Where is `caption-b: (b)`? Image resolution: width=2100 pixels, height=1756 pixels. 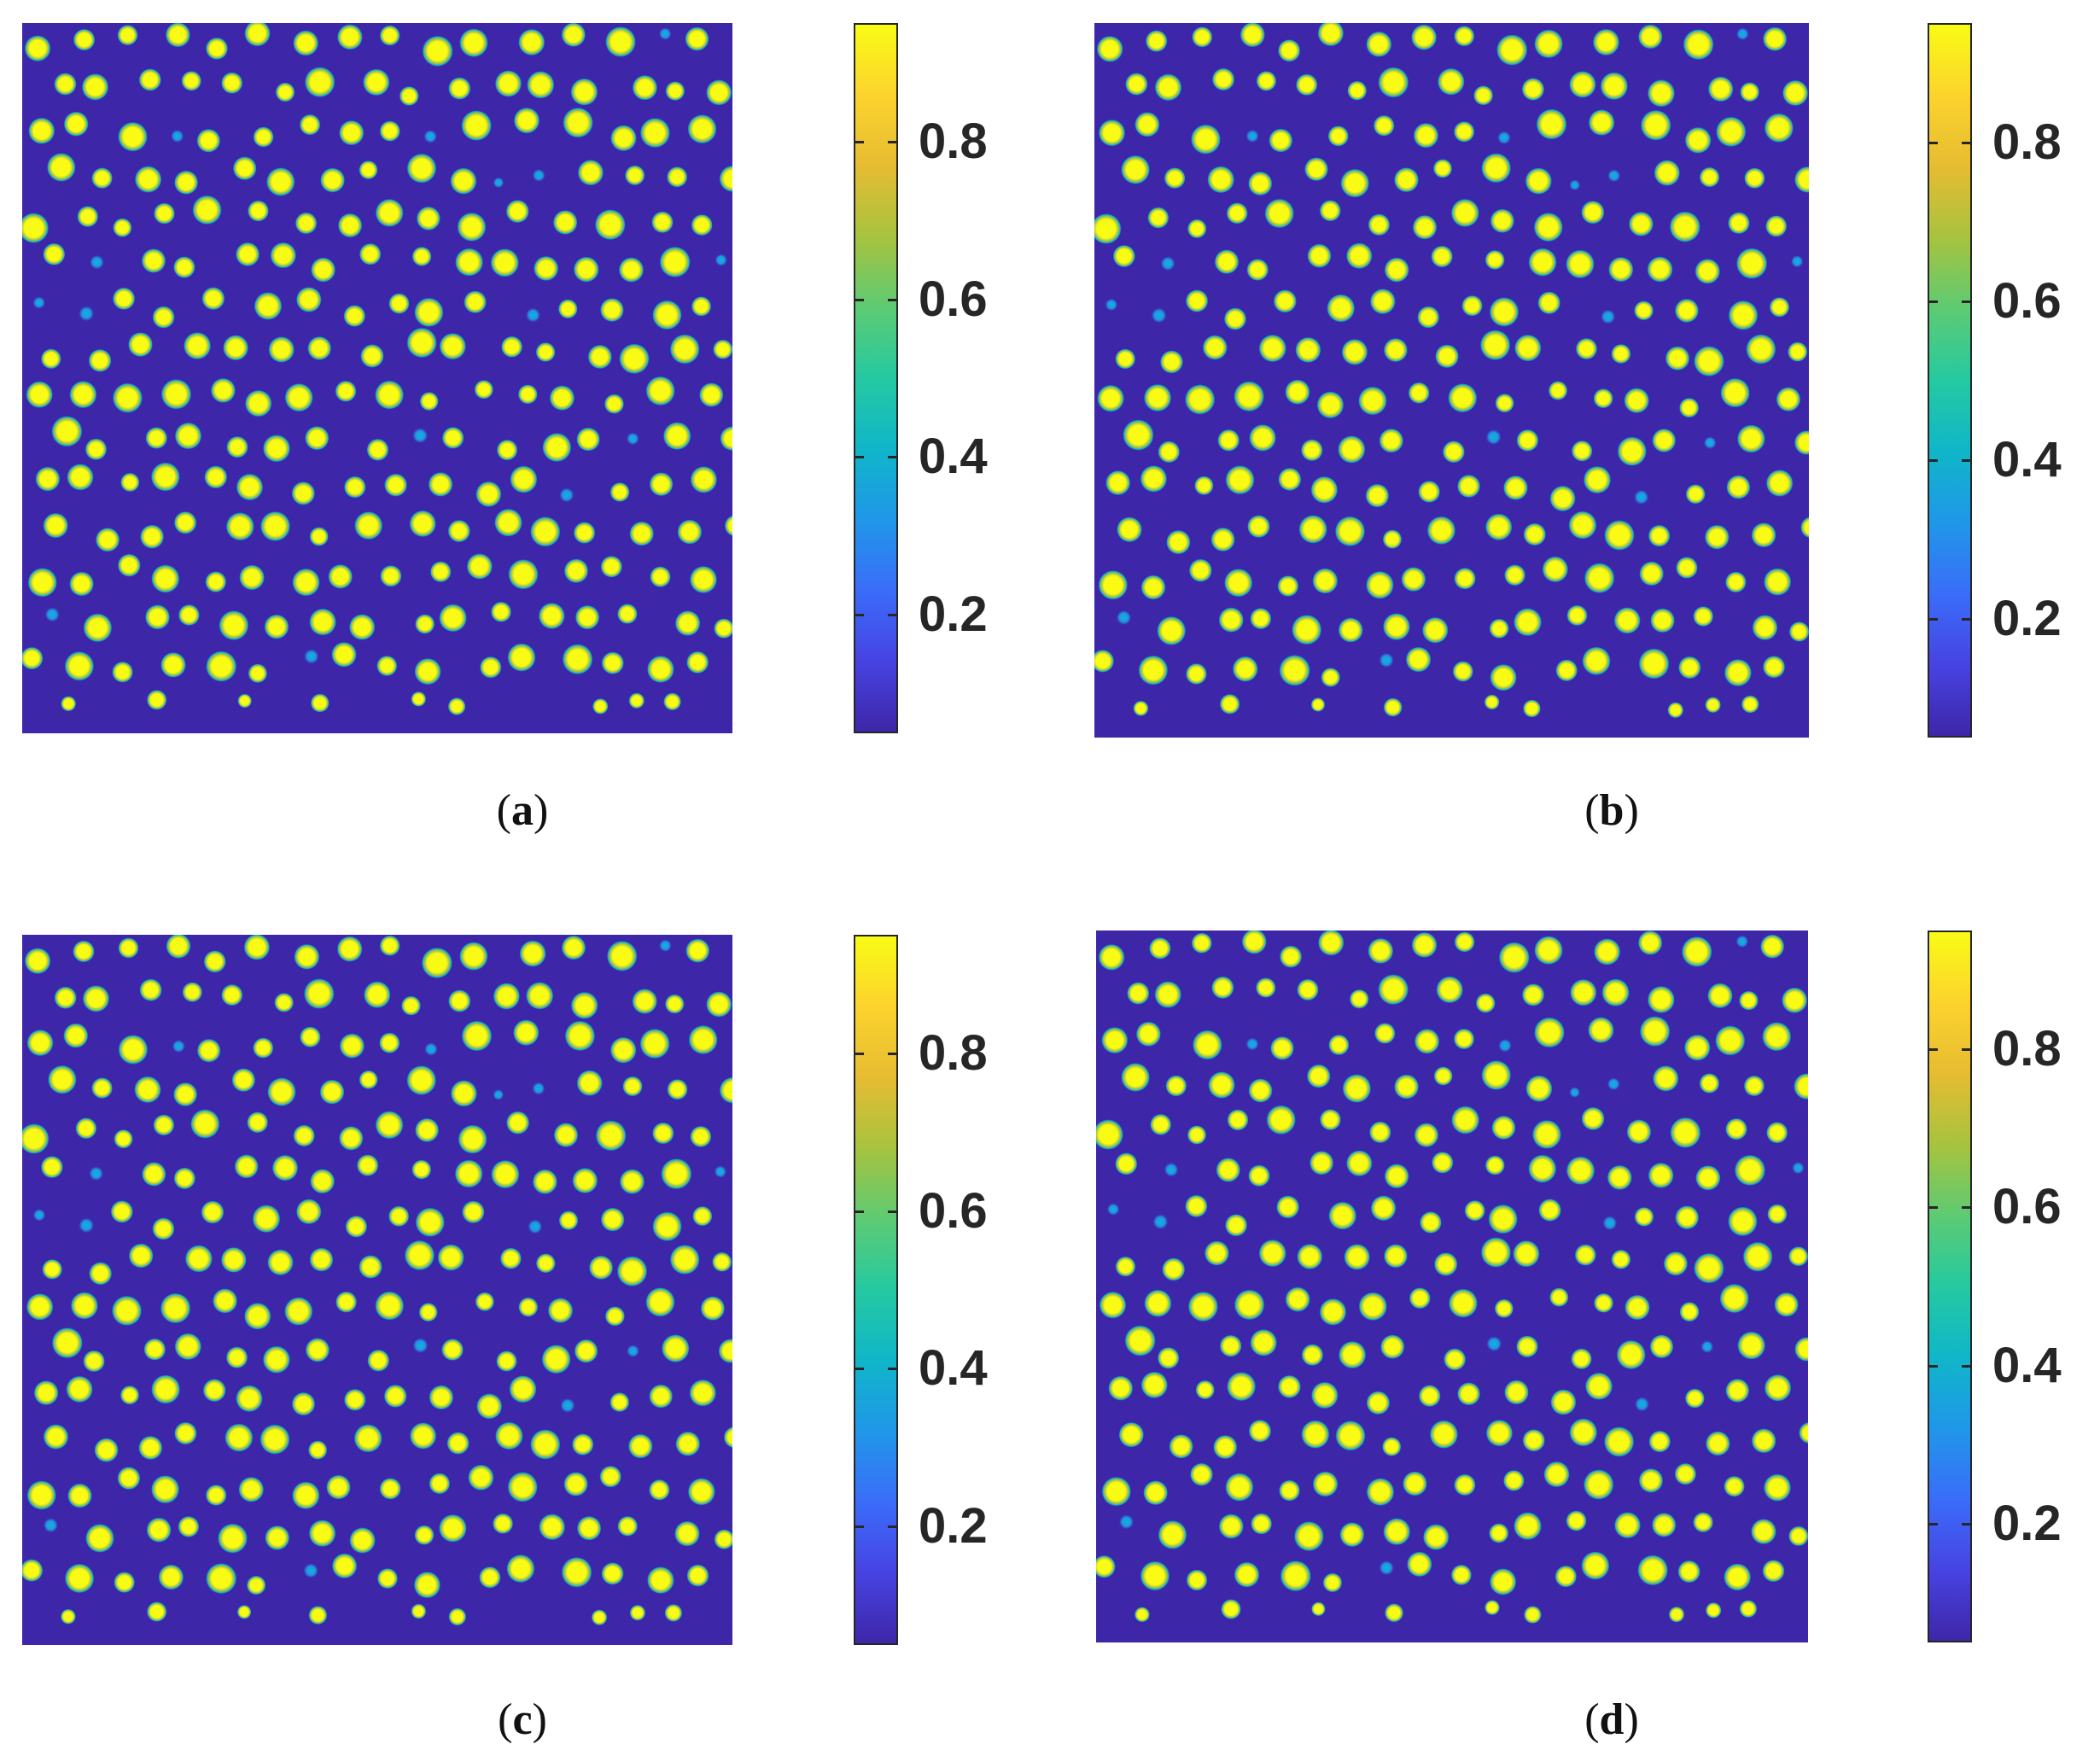 caption-b: (b) is located at coordinates (1611, 810).